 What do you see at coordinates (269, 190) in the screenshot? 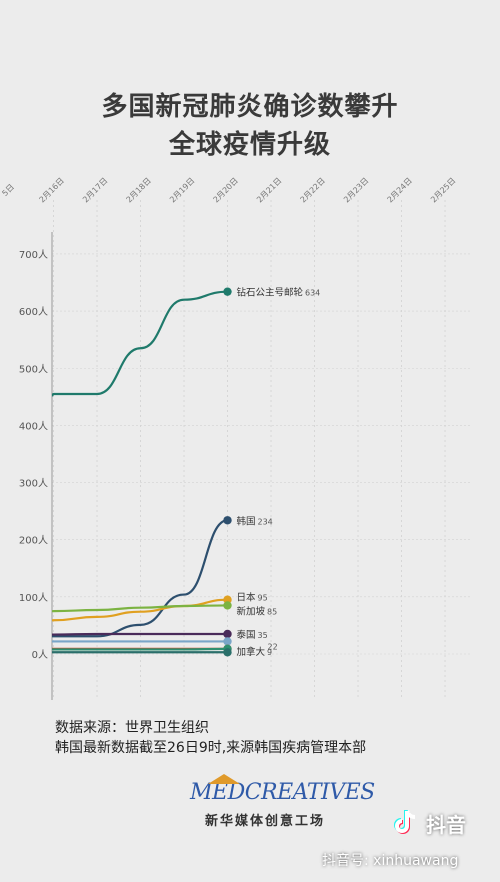
I see `x-tick-label: 2月21日` at bounding box center [269, 190].